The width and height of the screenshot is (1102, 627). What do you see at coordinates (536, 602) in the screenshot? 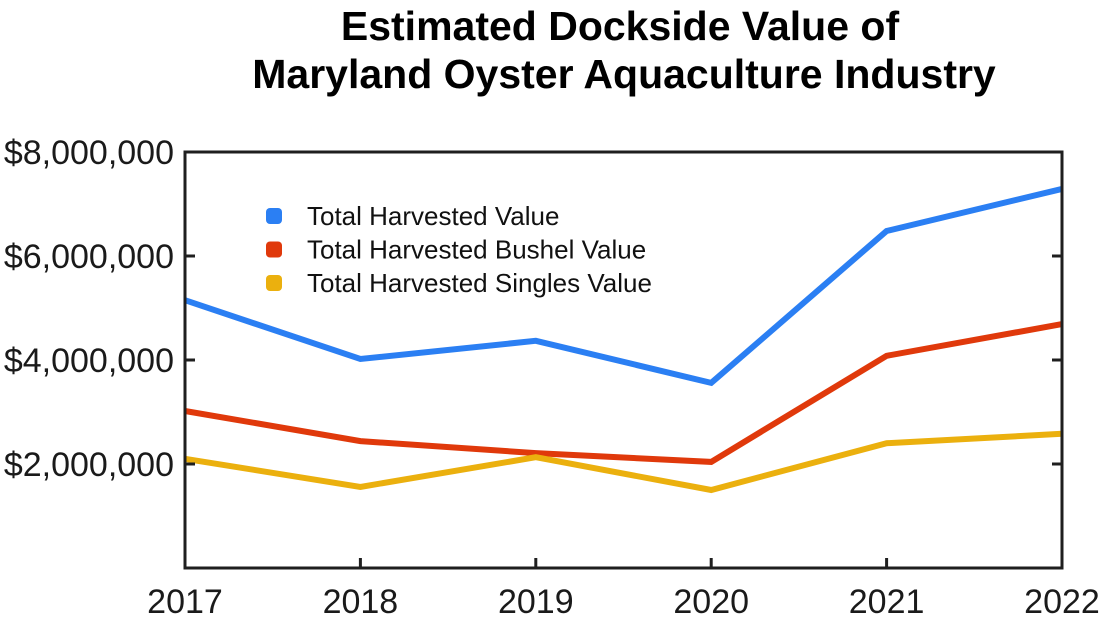
I see `x-tick-label: 2019` at bounding box center [536, 602].